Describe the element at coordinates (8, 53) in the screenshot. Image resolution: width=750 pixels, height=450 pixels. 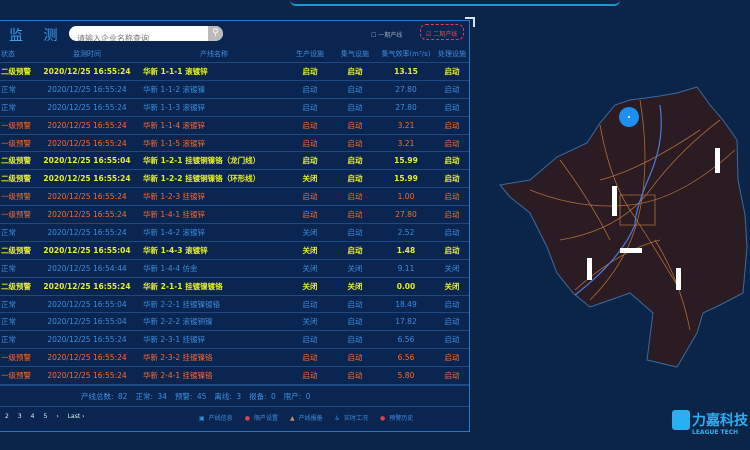
I see `column-header: 状态` at that location.